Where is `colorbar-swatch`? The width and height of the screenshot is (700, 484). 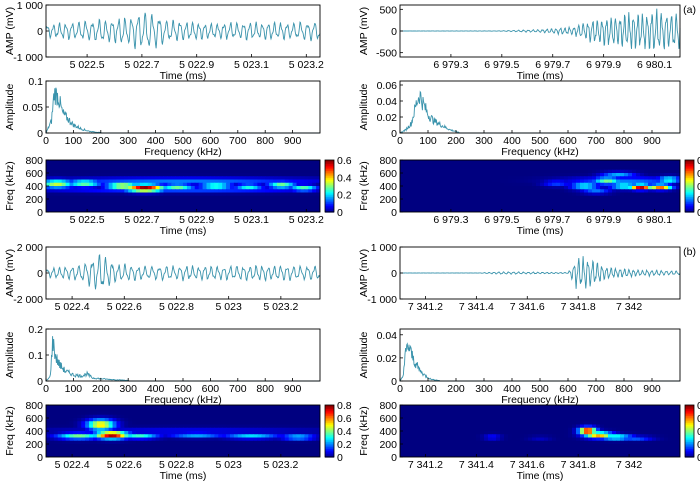 colorbar-swatch is located at coordinates (689, 202).